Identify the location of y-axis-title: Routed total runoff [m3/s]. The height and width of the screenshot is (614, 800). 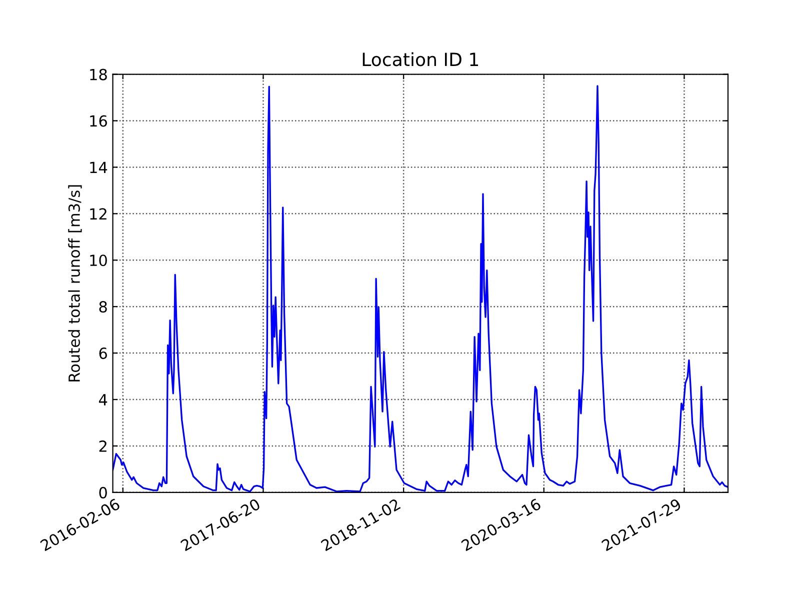
(75, 283).